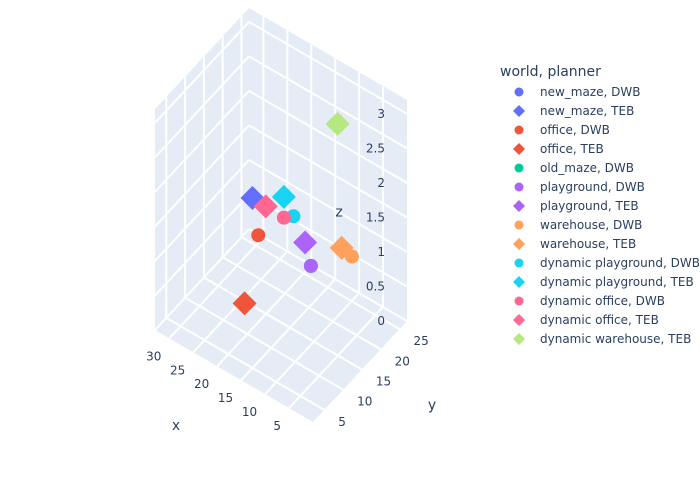 This screenshot has width=700, height=500. What do you see at coordinates (590, 91) in the screenshot?
I see `legend-label: new_maze, DWB` at bounding box center [590, 91].